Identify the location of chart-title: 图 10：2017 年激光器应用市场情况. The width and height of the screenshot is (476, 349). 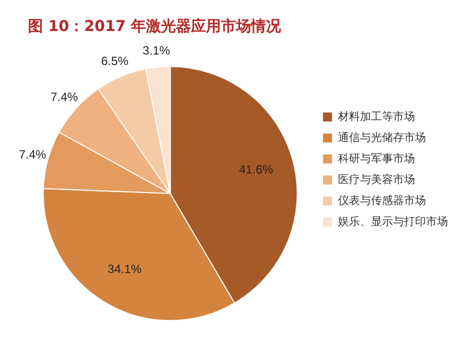
(155, 25).